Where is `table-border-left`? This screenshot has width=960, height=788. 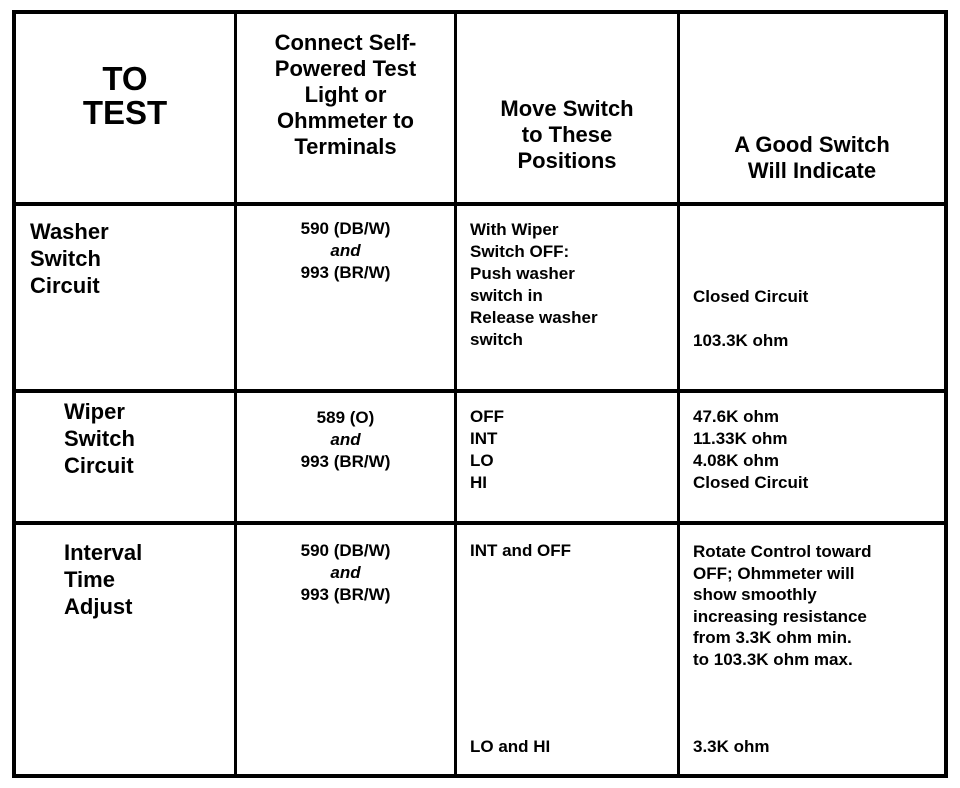 table-border-left is located at coordinates (14, 394).